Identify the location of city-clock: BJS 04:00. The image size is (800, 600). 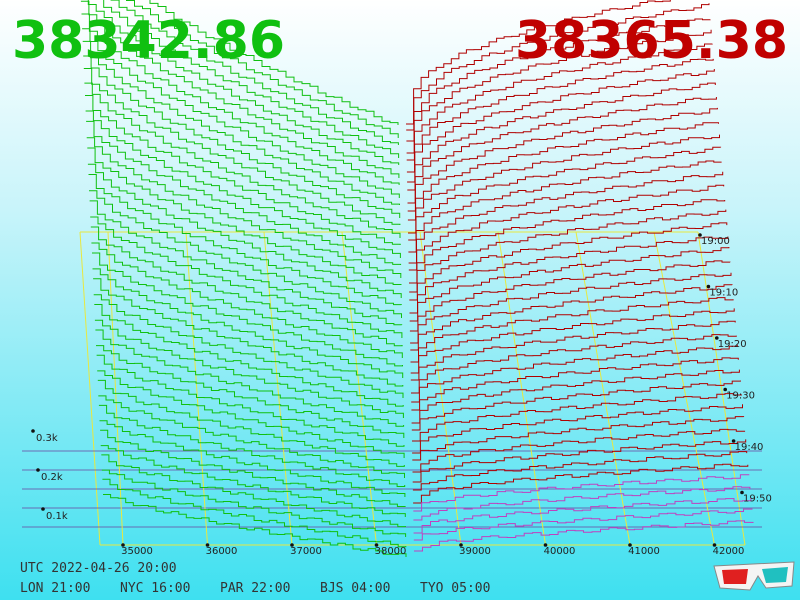
(355, 588).